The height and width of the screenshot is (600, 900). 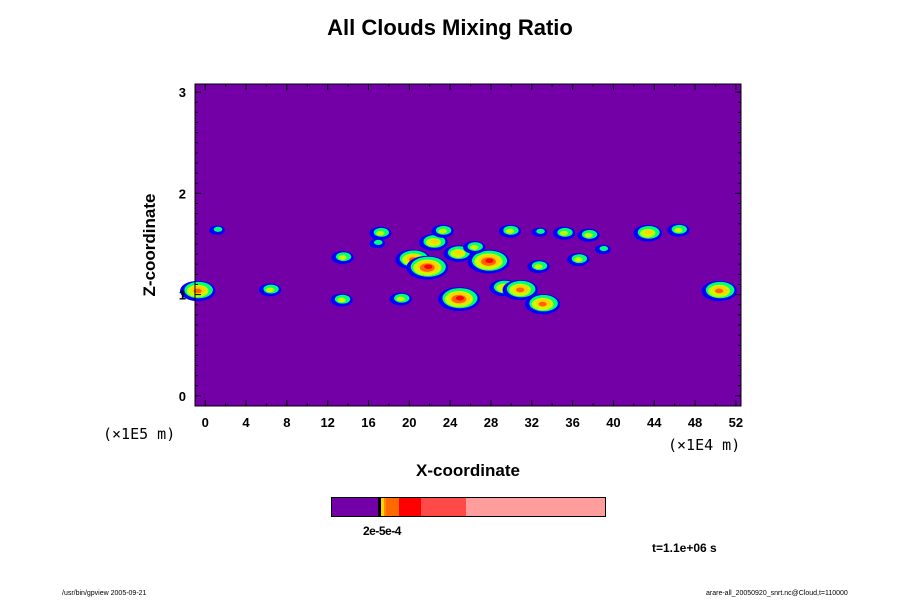 I want to click on x-tick-label-12: 48, so click(x=695, y=422).